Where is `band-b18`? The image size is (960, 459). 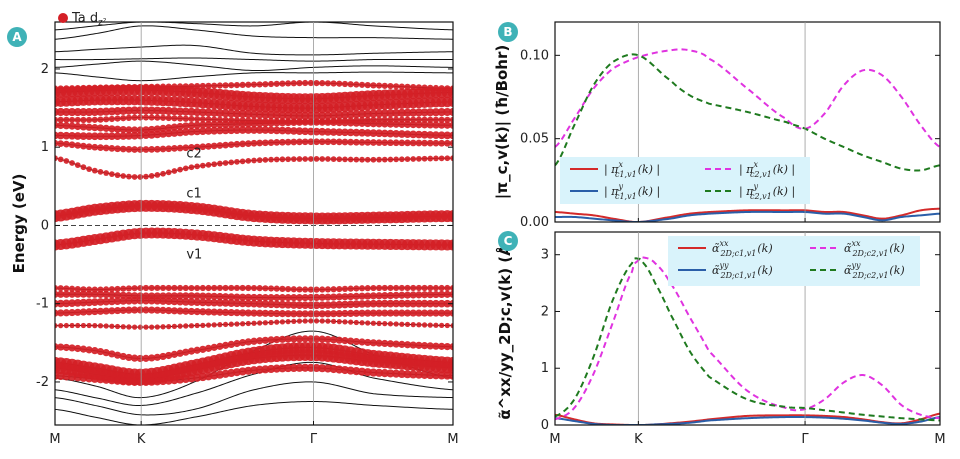
band-b18 is located at coordinates (254, 26).